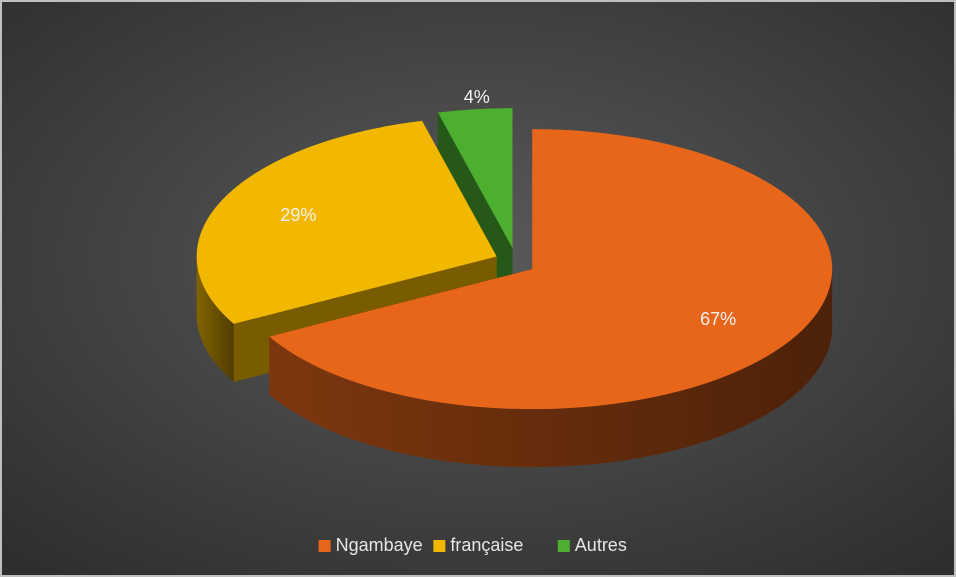 Image resolution: width=956 pixels, height=577 pixels. What do you see at coordinates (477, 97) in the screenshot?
I see `data-label: 4%` at bounding box center [477, 97].